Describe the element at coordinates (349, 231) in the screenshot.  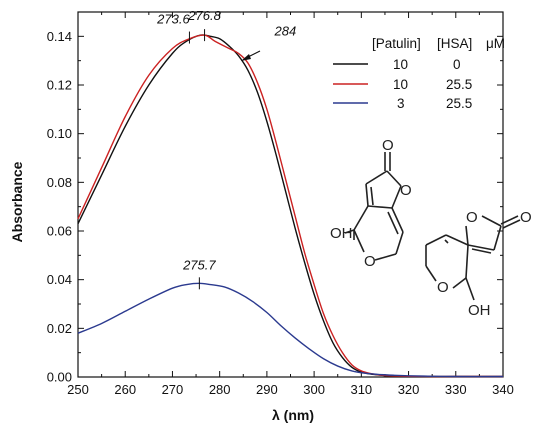
I see `molecule-1-oh-bond` at that location.